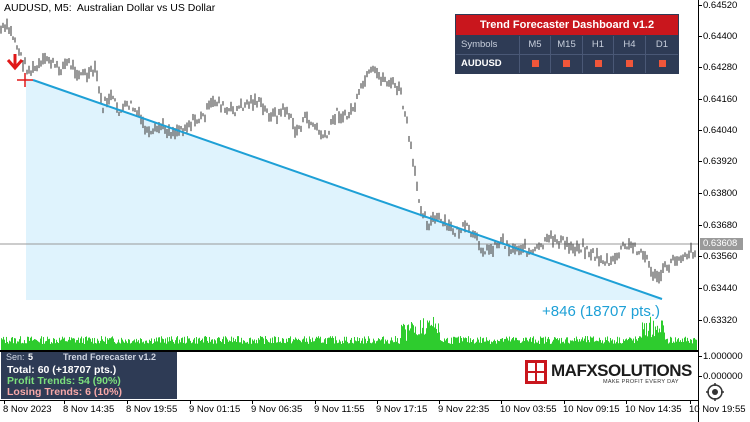 The image size is (750, 422). I want to click on row-symbol: AUDUSD, so click(488, 64).